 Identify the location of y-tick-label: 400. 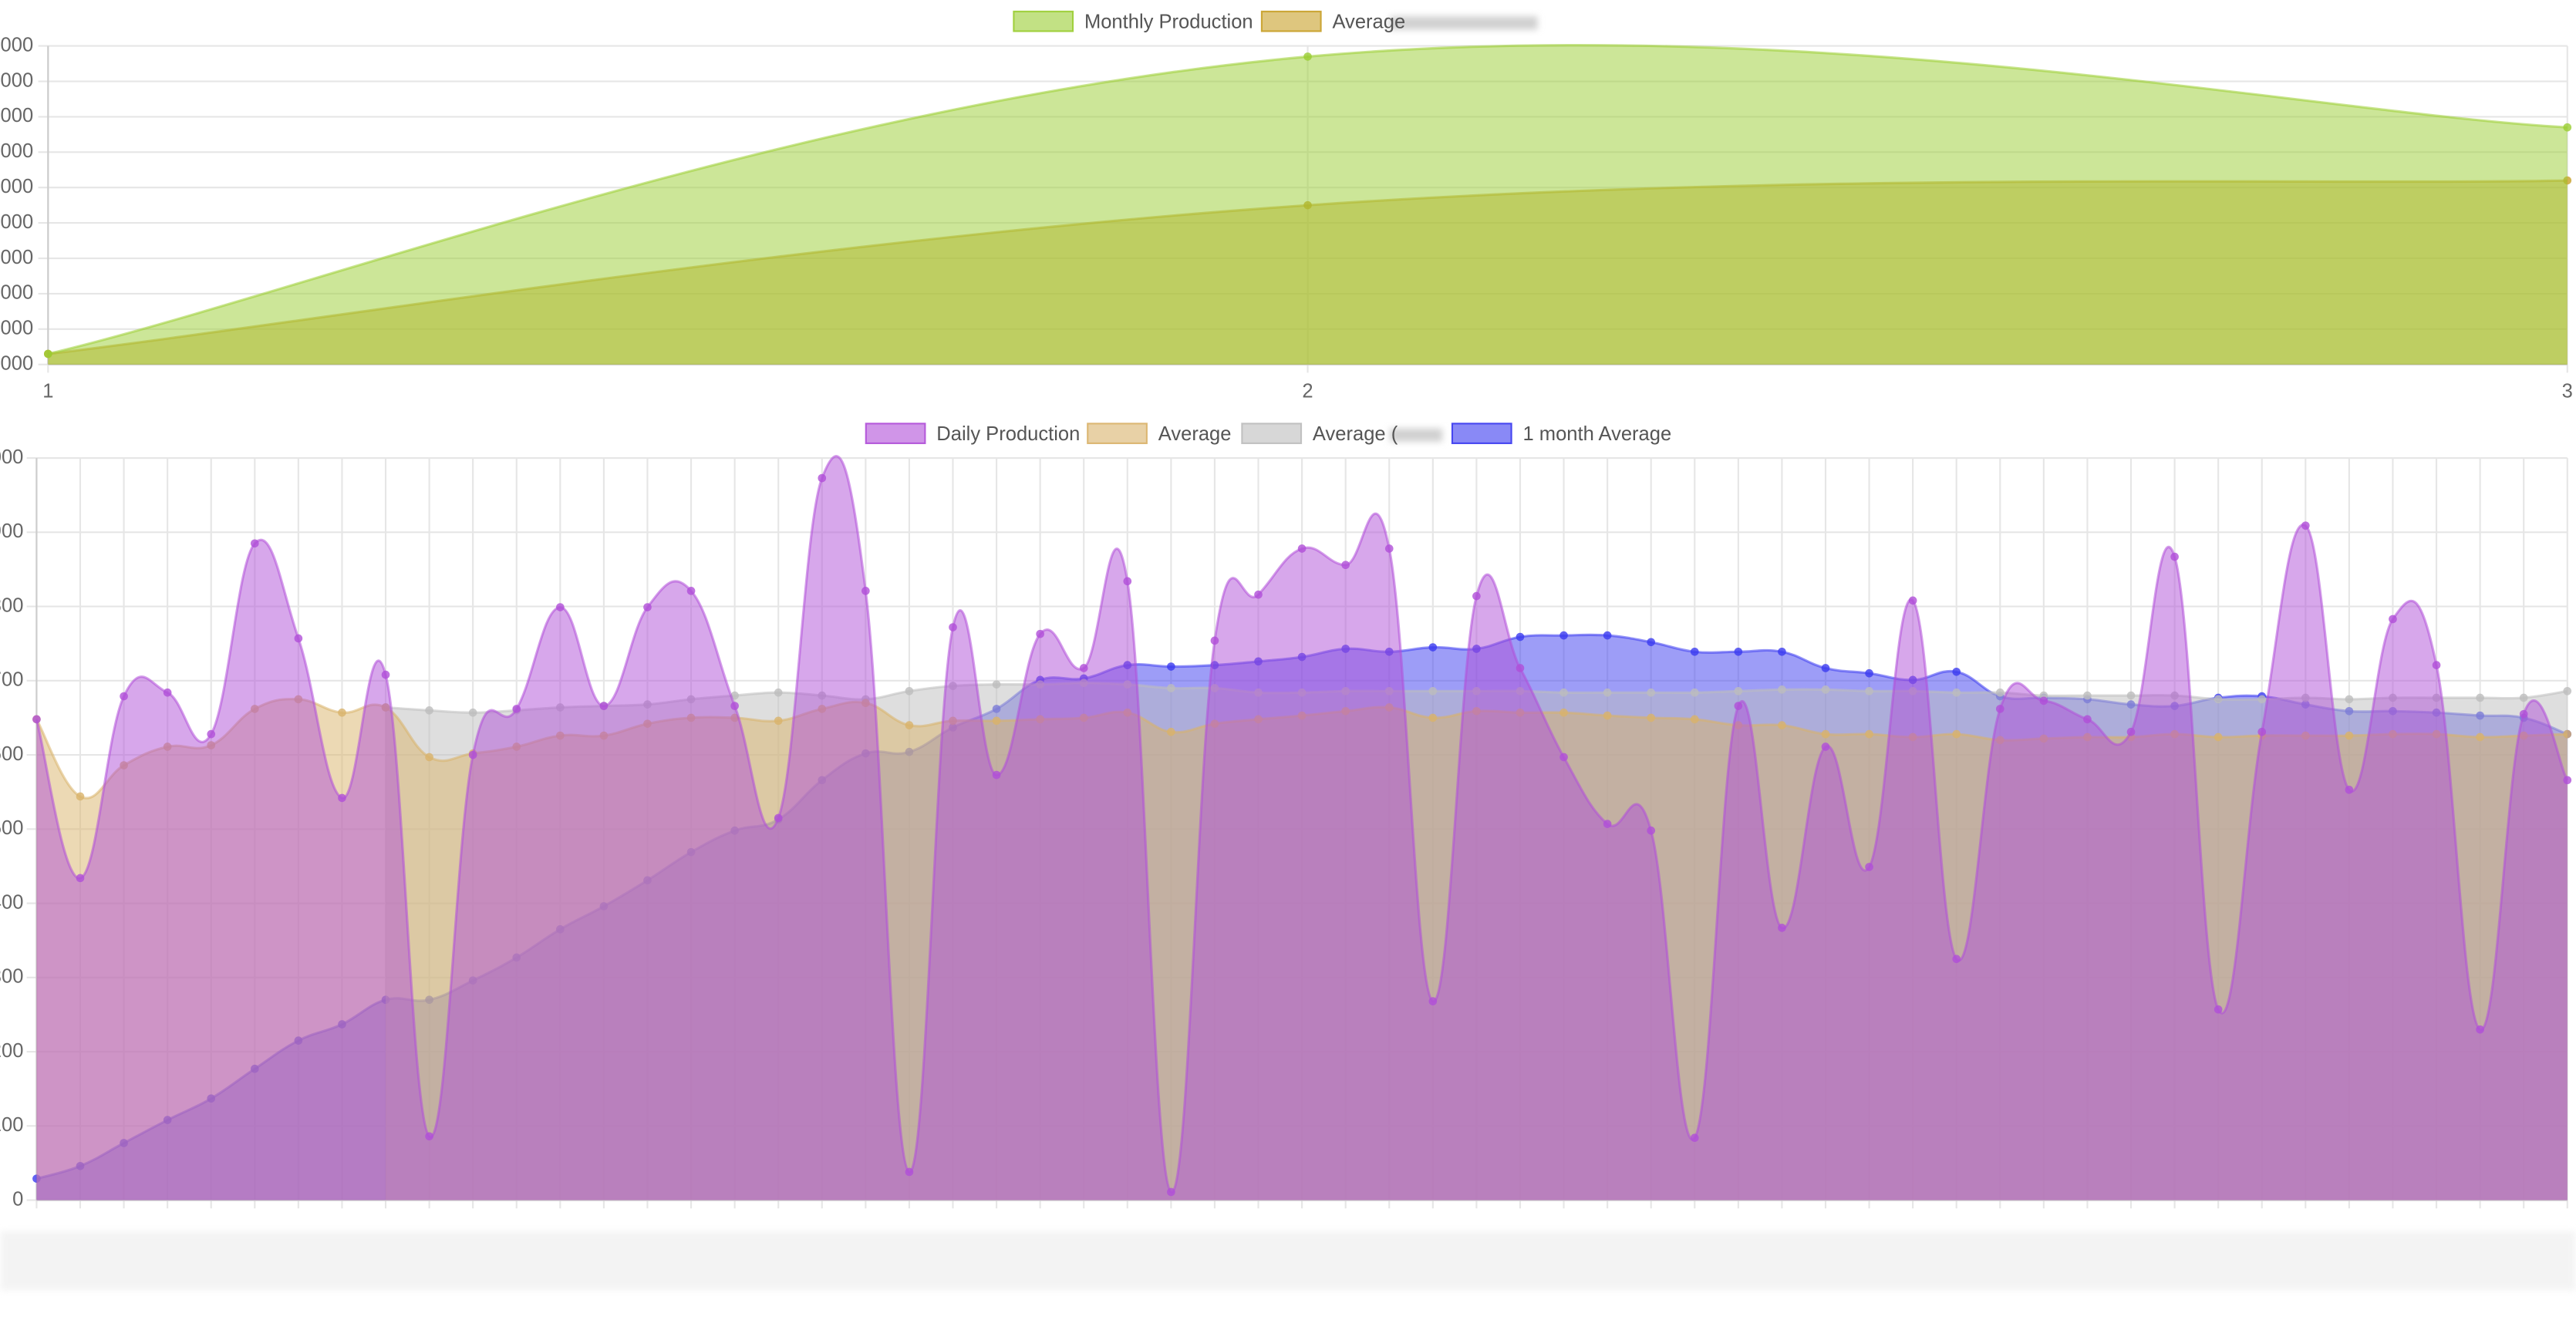
(11, 902).